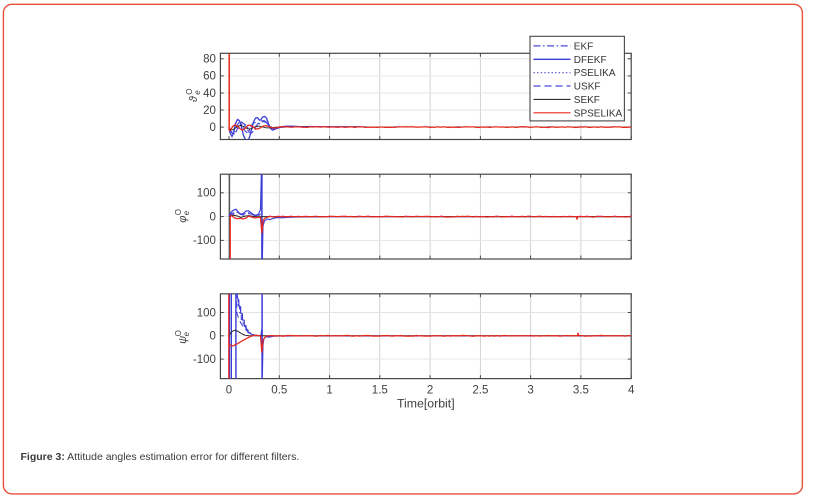 This screenshot has height=503, width=813. What do you see at coordinates (595, 73) in the screenshot?
I see `svg-text: PSELIKA` at bounding box center [595, 73].